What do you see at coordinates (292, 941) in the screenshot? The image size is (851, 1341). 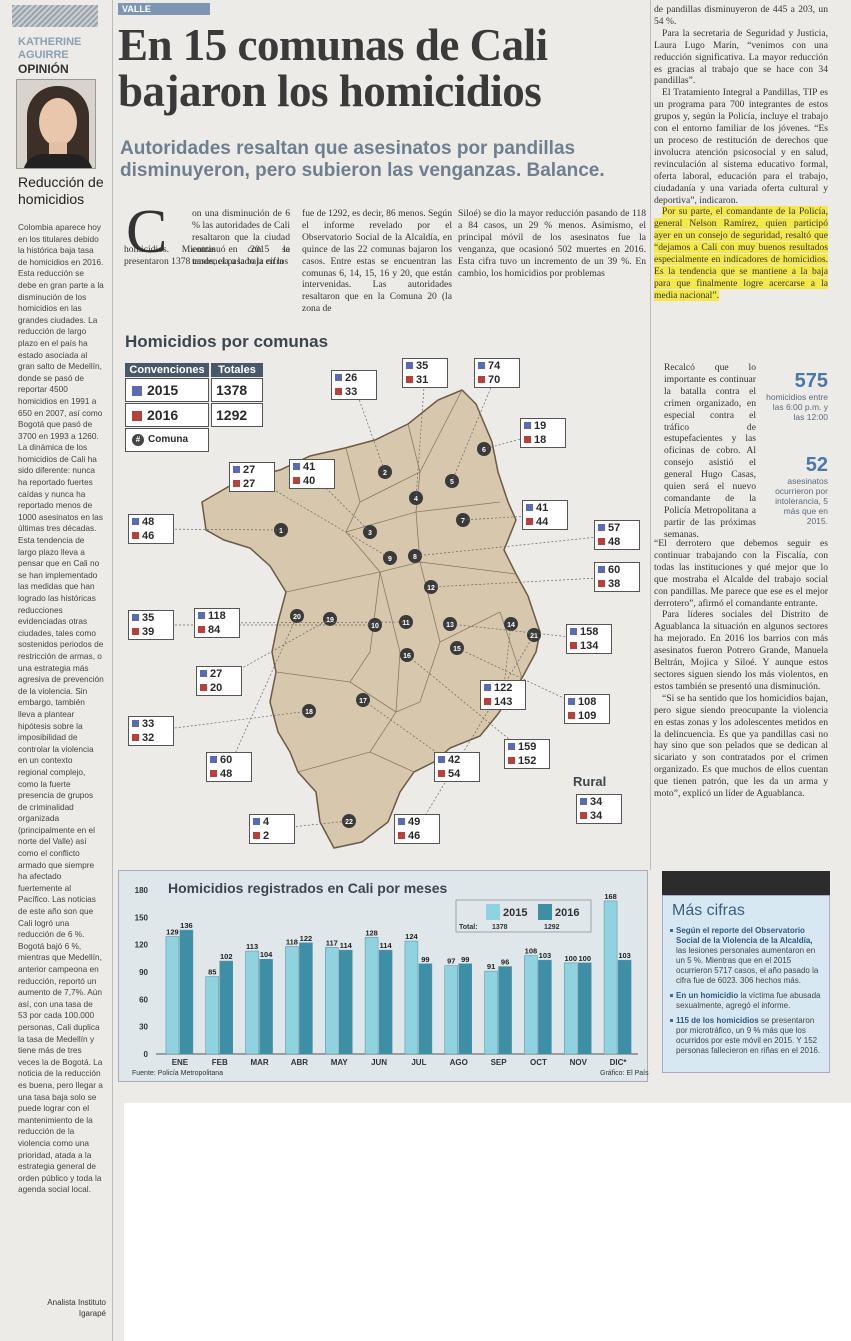 I see `bar-value-label: 118` at bounding box center [292, 941].